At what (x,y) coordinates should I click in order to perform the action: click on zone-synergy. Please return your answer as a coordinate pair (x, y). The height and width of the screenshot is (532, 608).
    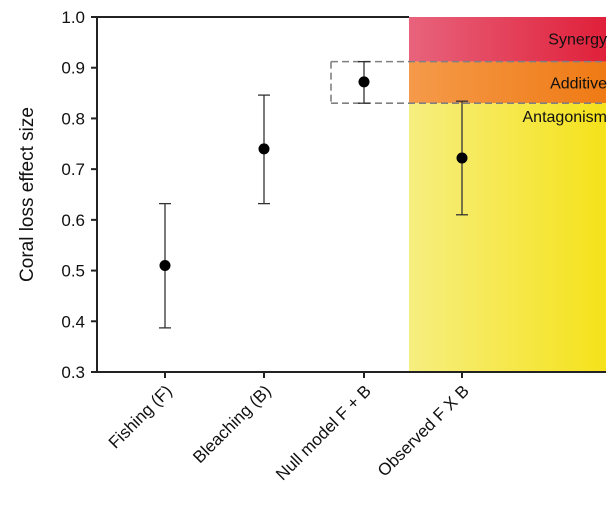
    Looking at the image, I should click on (507, 39).